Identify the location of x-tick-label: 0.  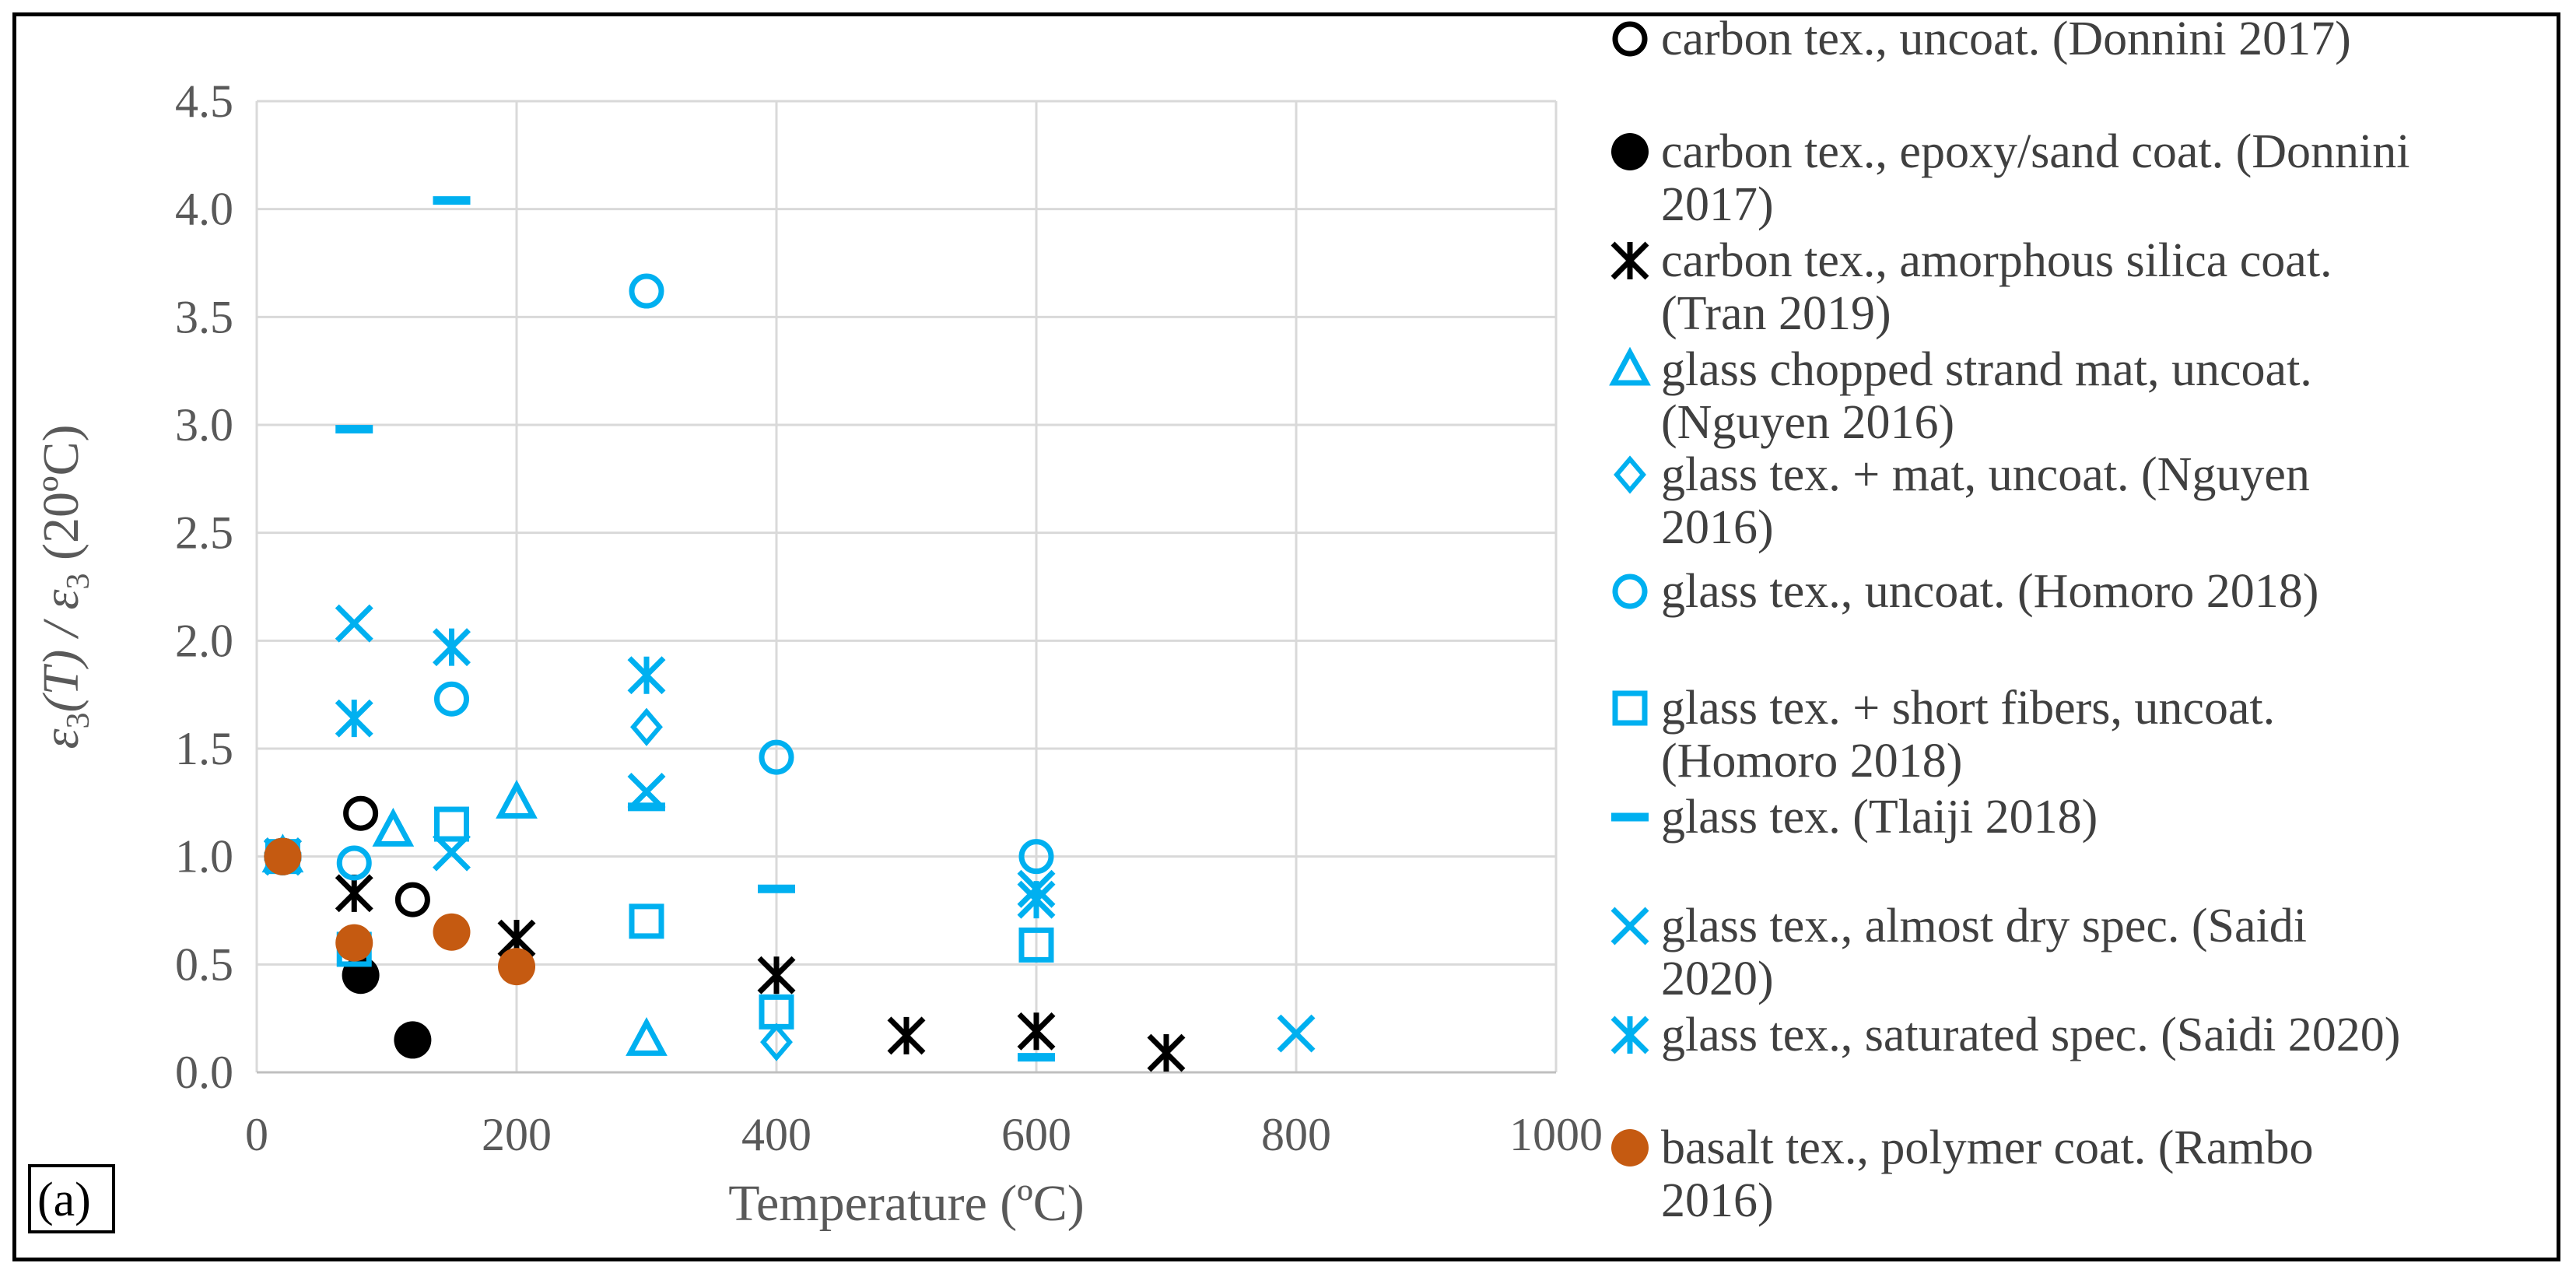
(256, 1134).